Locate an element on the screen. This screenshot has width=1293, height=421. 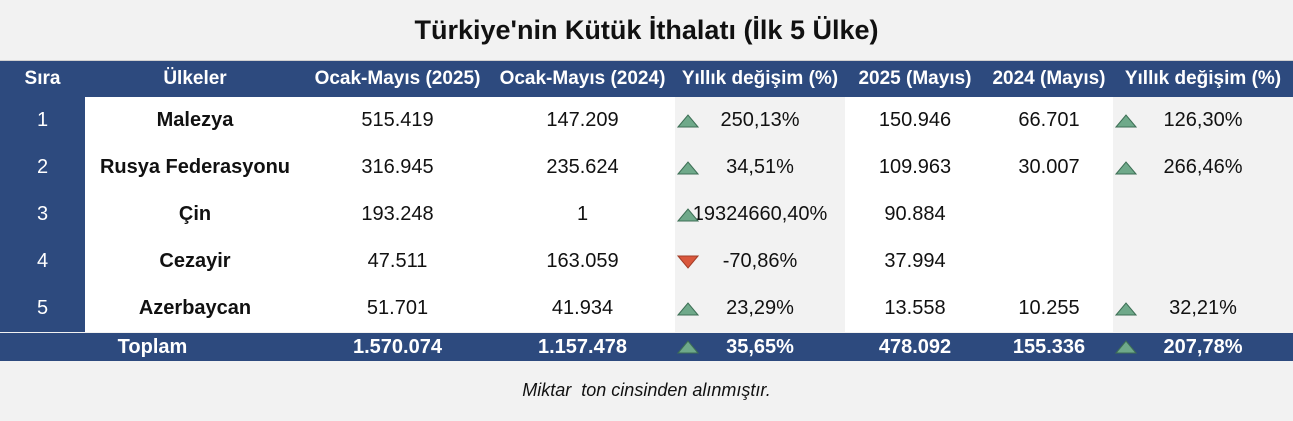
cell: 266,46% is located at coordinates (1203, 167).